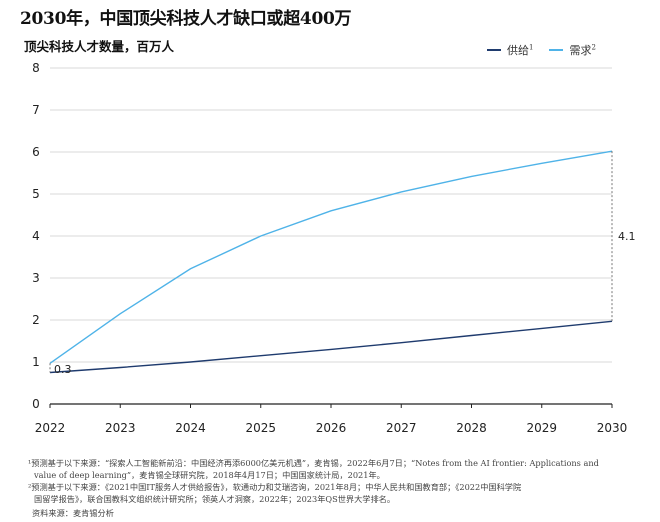  What do you see at coordinates (541, 50) in the screenshot?
I see `chart-legend: 供给1 需求2` at bounding box center [541, 50].